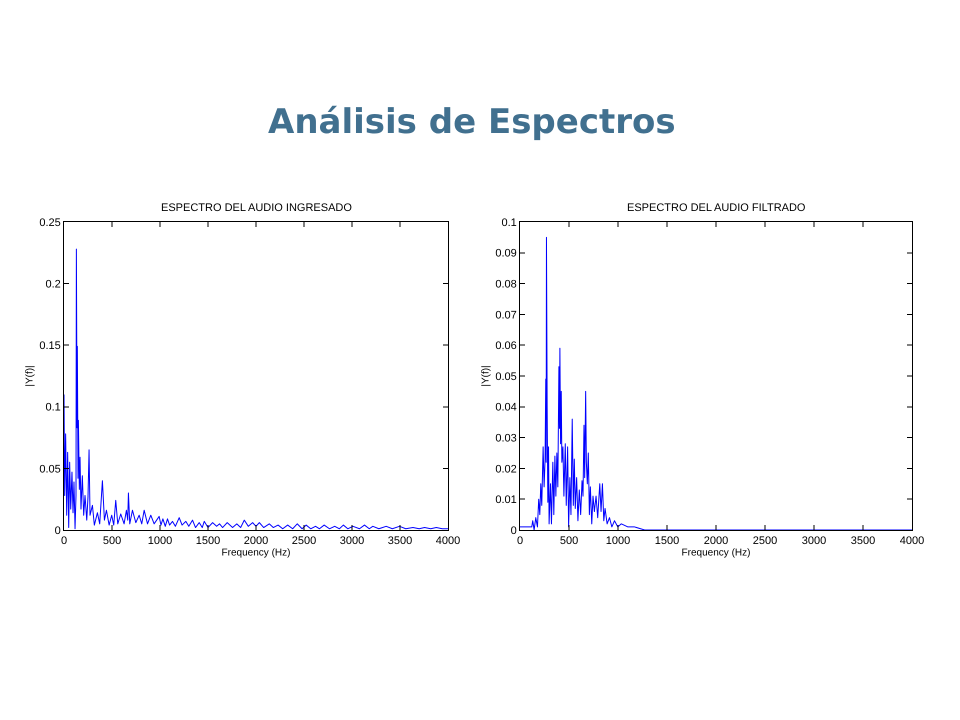 The height and width of the screenshot is (720, 960). I want to click on y-tick-label: 0.2, so click(53, 284).